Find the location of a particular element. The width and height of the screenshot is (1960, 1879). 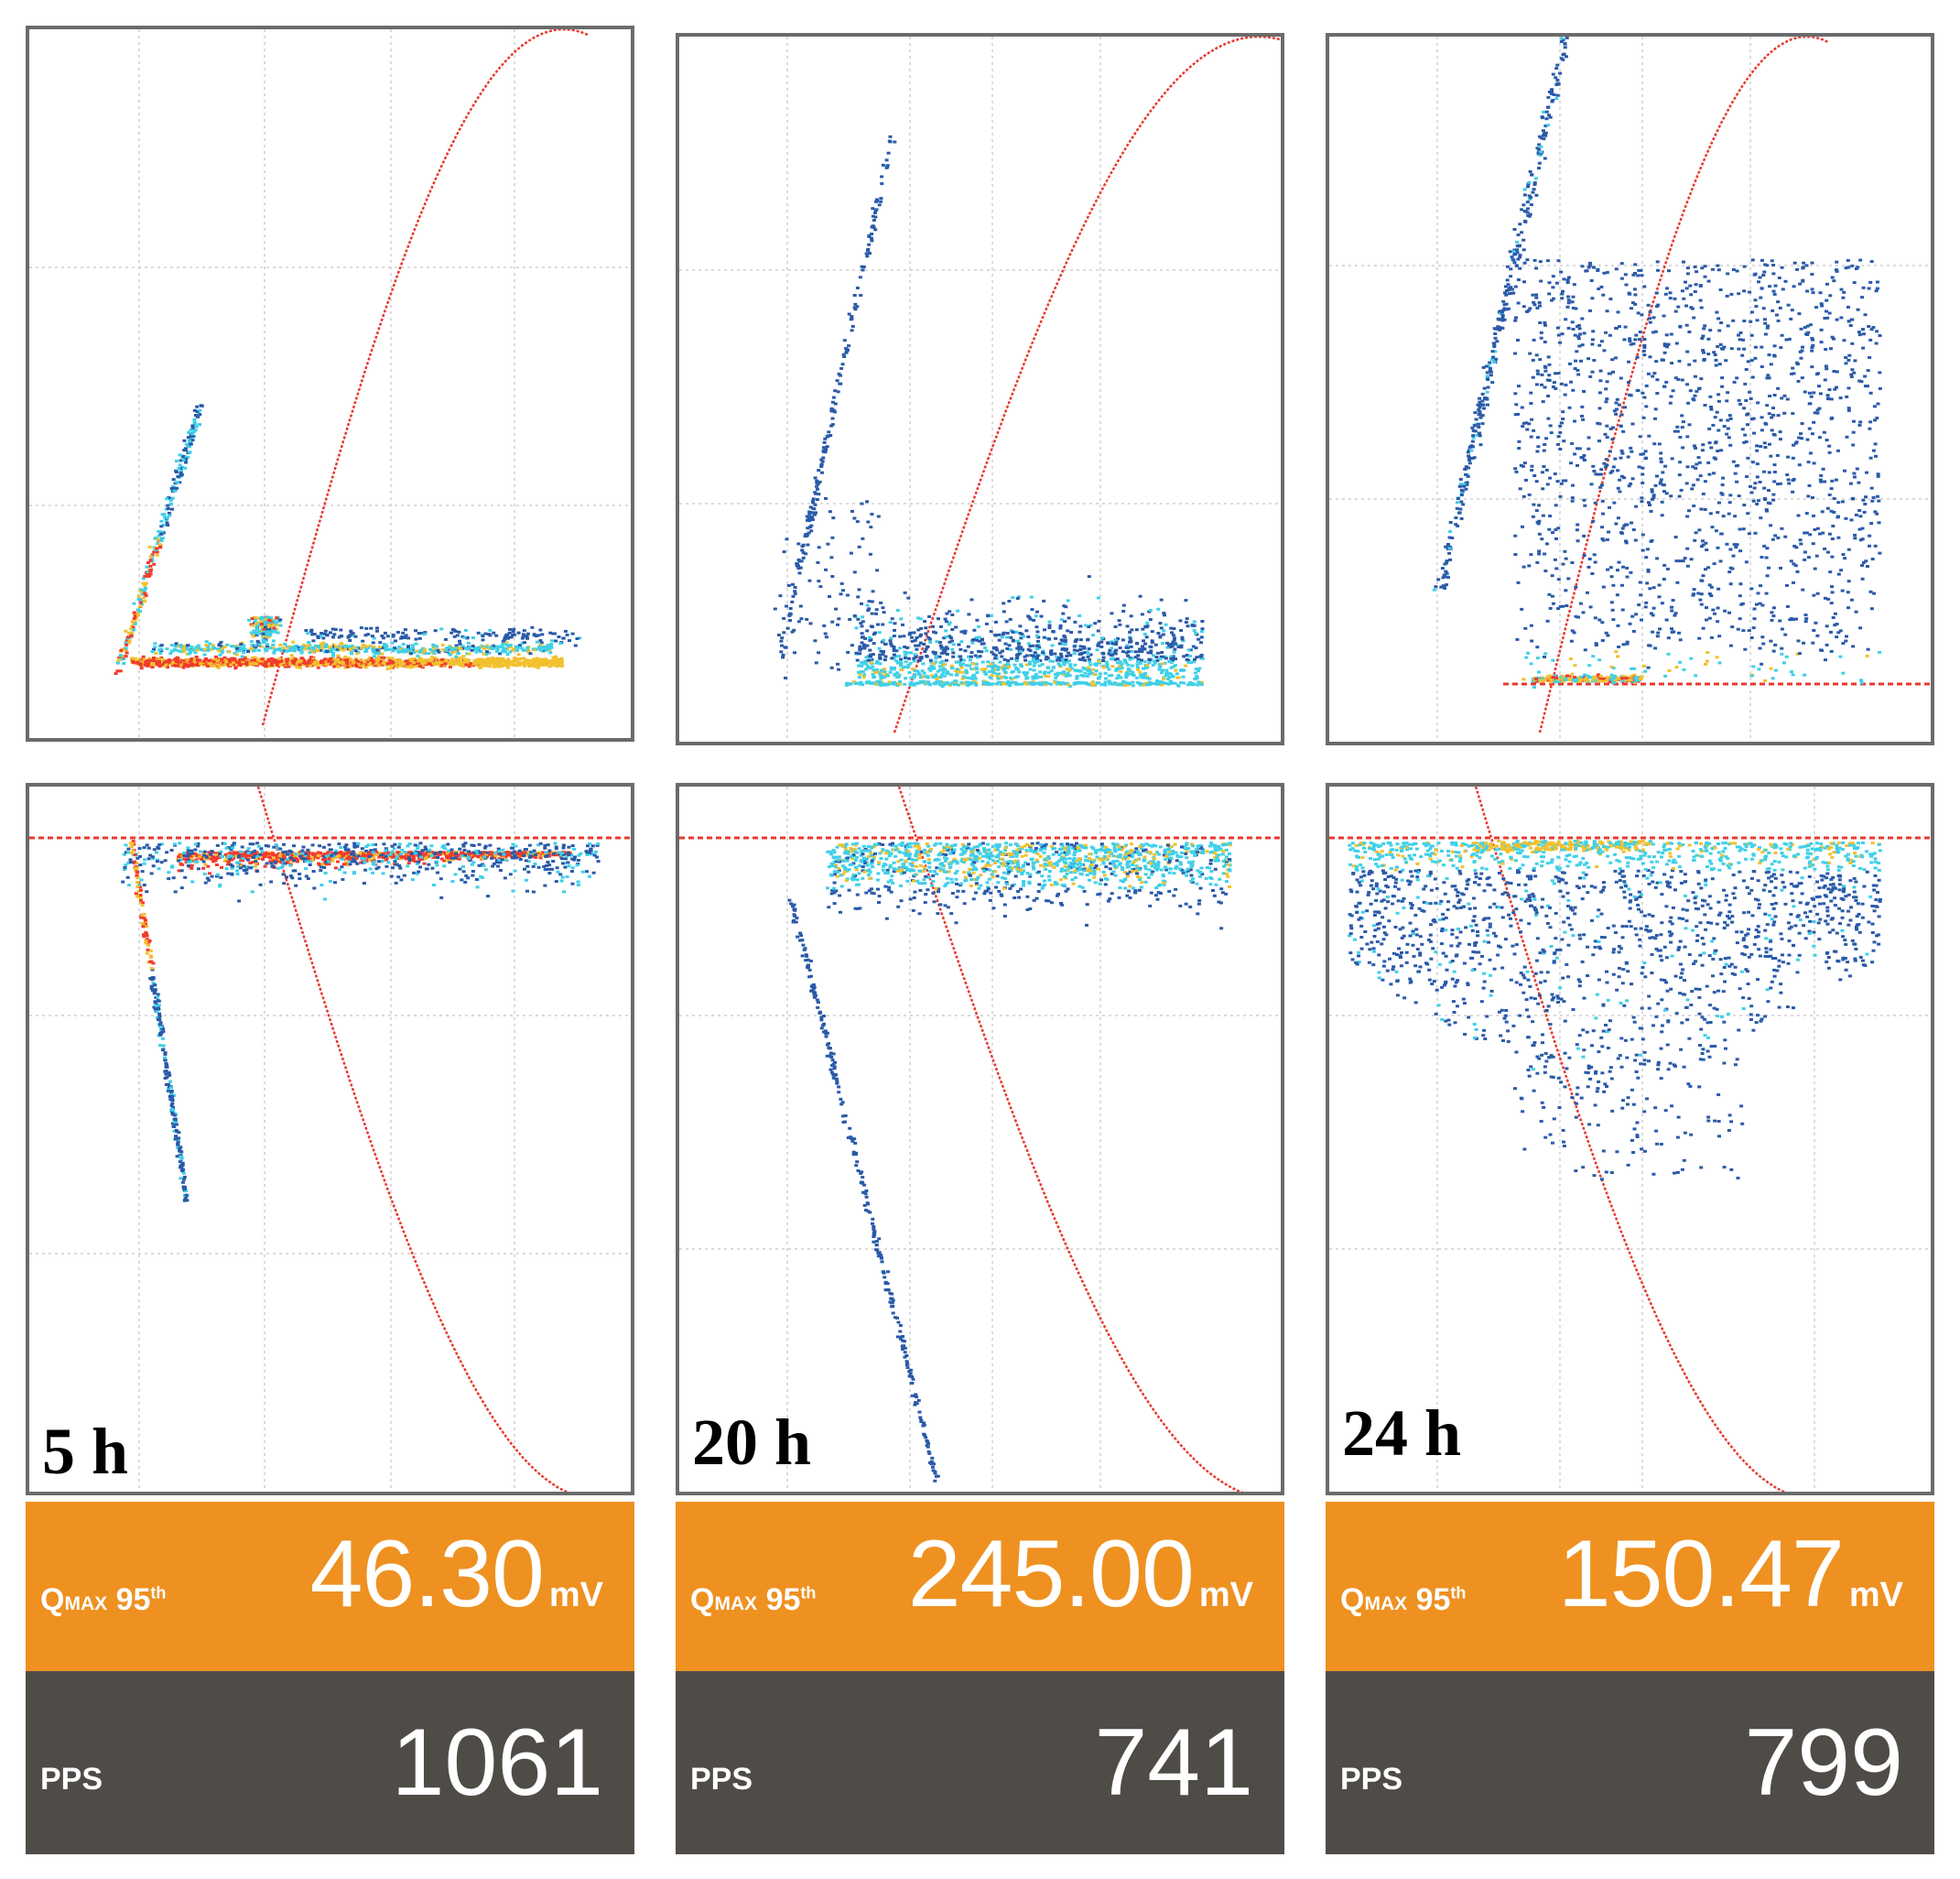

prpd-top-5h-plot is located at coordinates (330, 383).